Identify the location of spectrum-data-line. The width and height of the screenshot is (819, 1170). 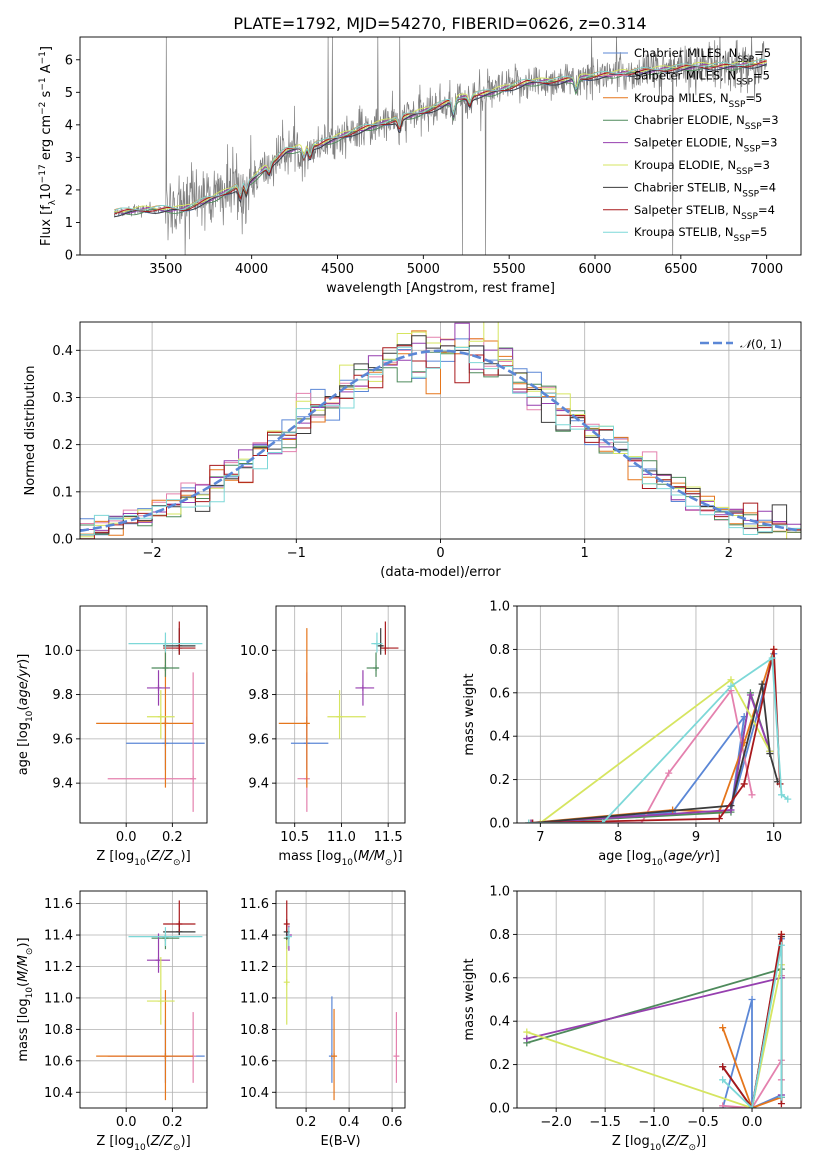
(440, 146).